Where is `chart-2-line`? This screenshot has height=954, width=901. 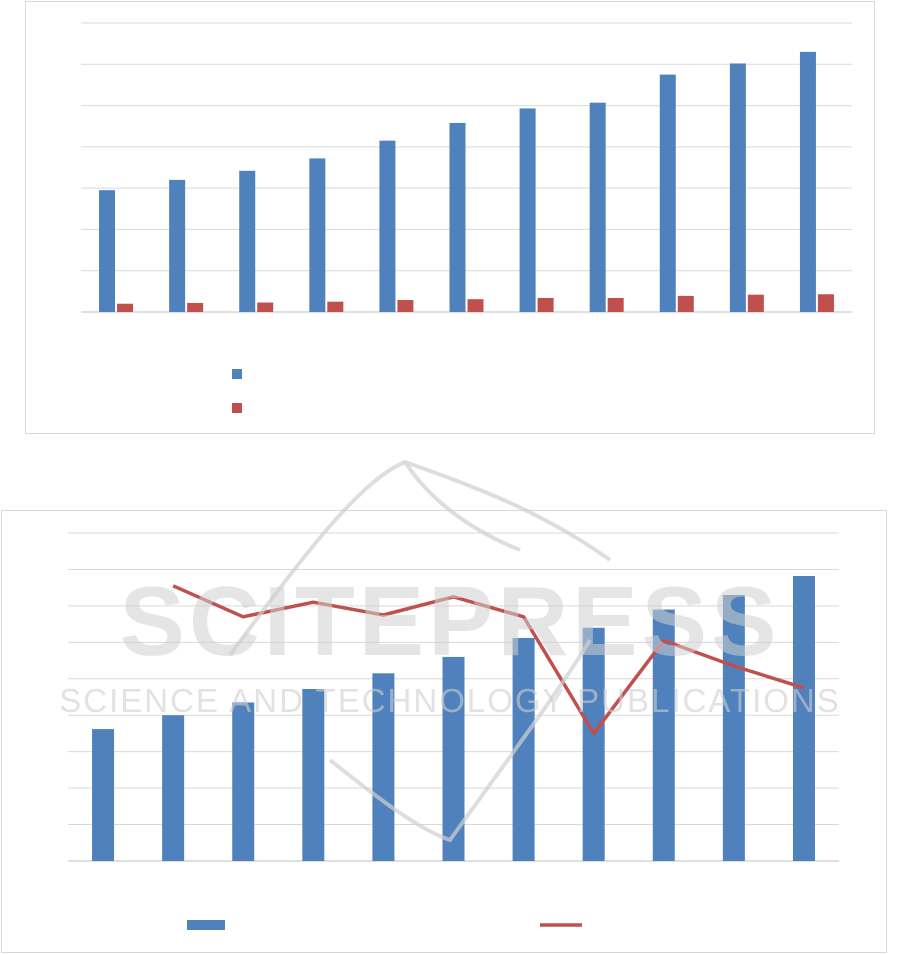 chart-2-line is located at coordinates (488, 660).